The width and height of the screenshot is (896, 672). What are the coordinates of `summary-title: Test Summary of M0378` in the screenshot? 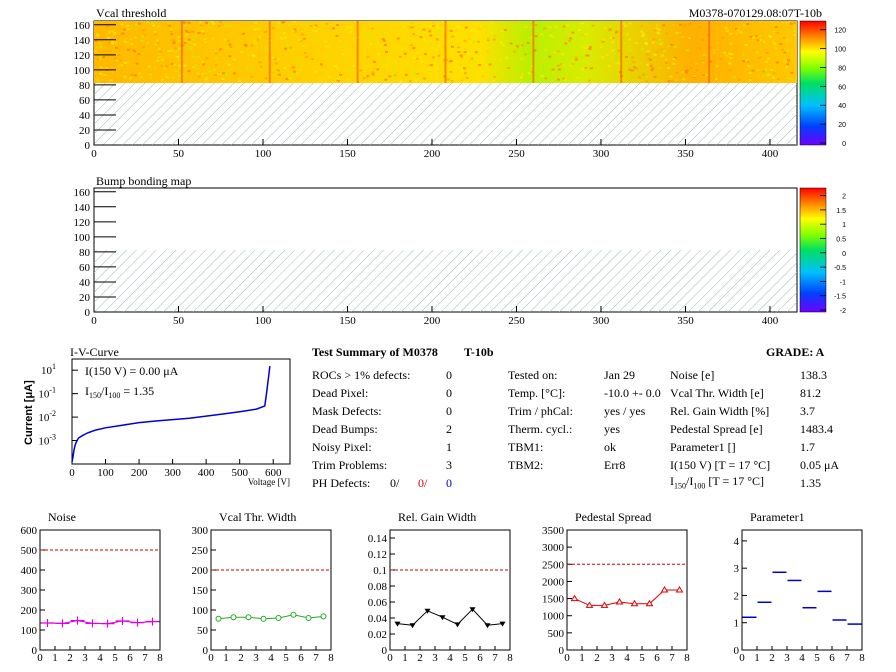 It's located at (375, 352).